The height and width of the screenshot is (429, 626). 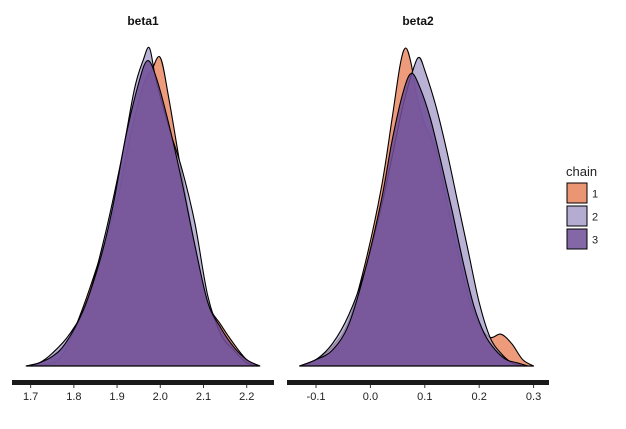 What do you see at coordinates (370, 397) in the screenshot?
I see `x-tick-label: 0.0` at bounding box center [370, 397].